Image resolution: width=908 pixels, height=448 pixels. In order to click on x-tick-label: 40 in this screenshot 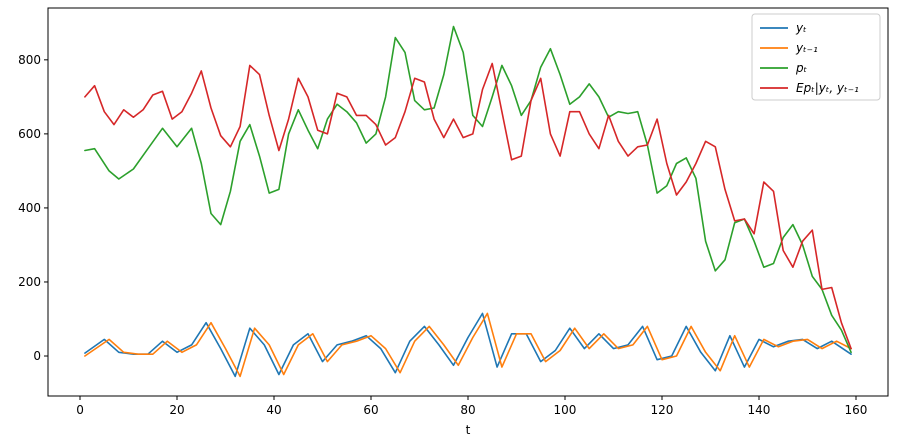, I will do `click(273, 410)`.